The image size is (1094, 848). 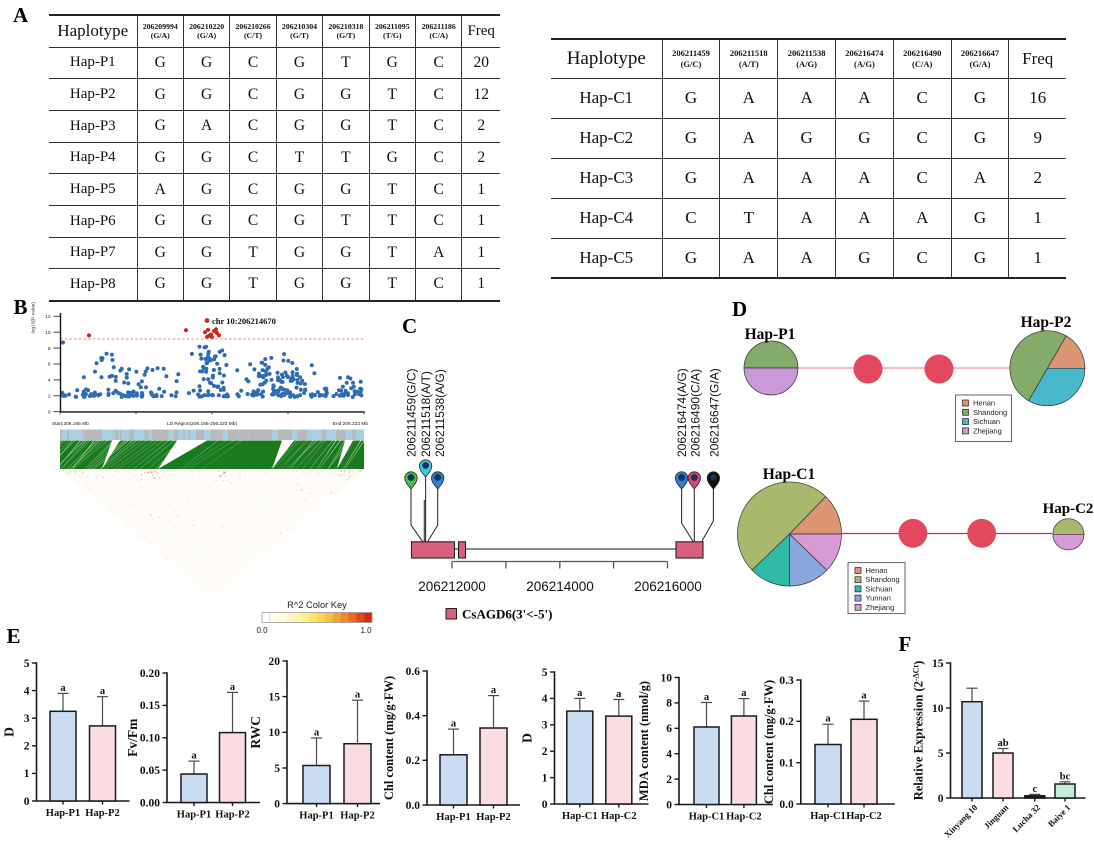 What do you see at coordinates (132, 737) in the screenshot?
I see `svg-text: Fv/Fm` at bounding box center [132, 737].